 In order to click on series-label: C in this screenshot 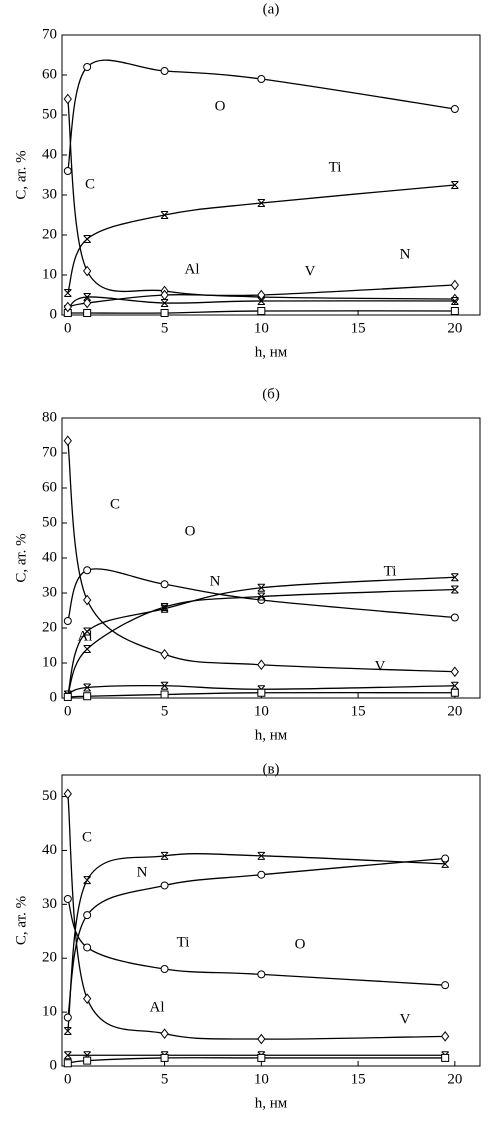, I will do `click(90, 184)`.